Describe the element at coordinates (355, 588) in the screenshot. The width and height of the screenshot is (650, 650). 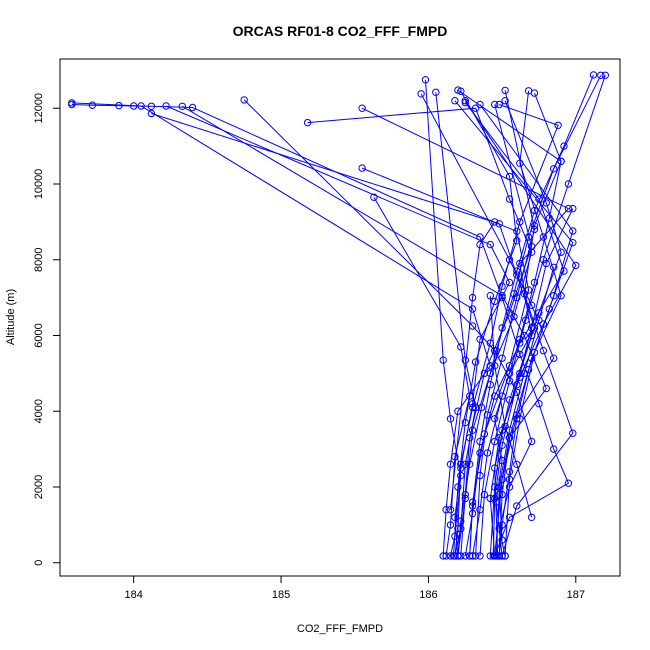
I see `x-axis: 184 185 186 187` at that location.